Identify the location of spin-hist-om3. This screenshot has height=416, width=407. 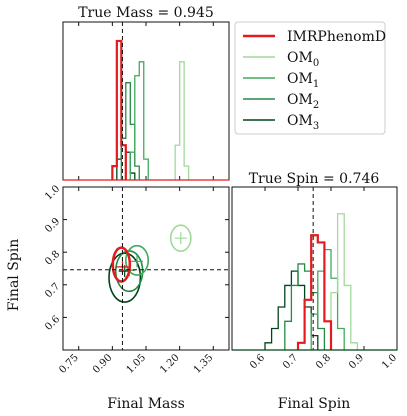
(291, 310).